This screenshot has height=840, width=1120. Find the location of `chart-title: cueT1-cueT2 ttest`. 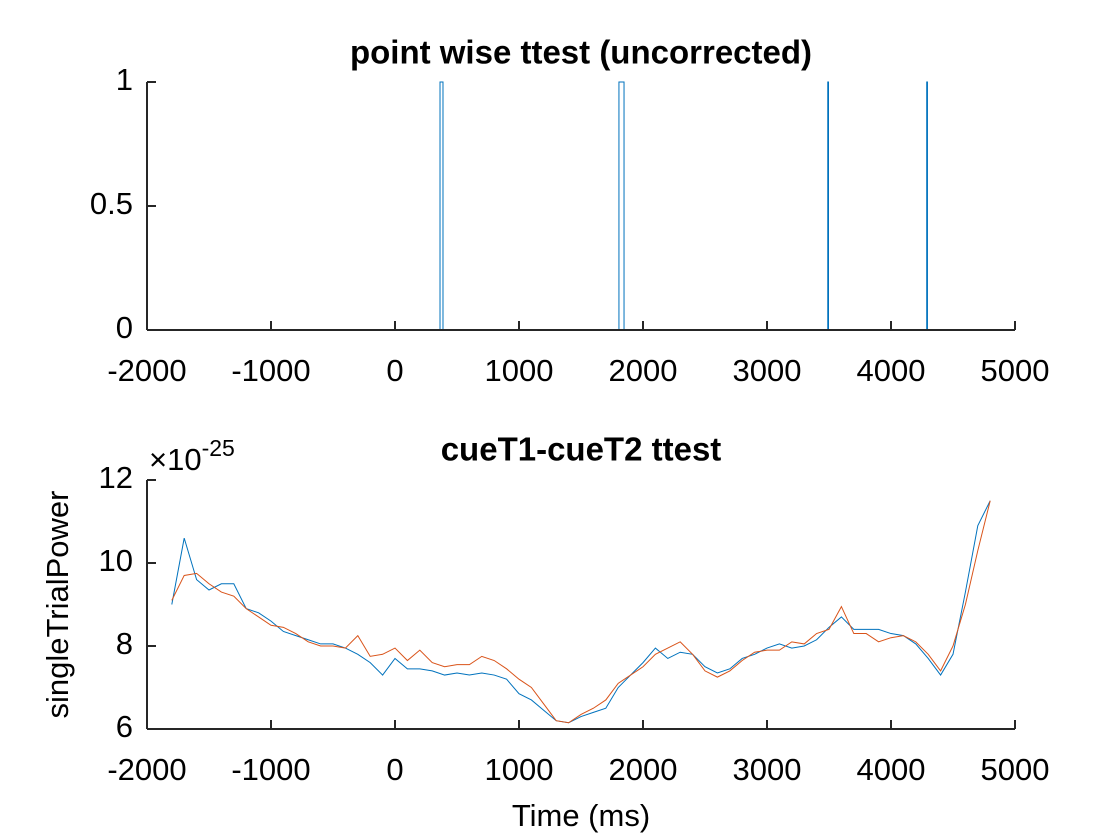

chart-title: cueT1-cueT2 ttest is located at coordinates (581, 449).